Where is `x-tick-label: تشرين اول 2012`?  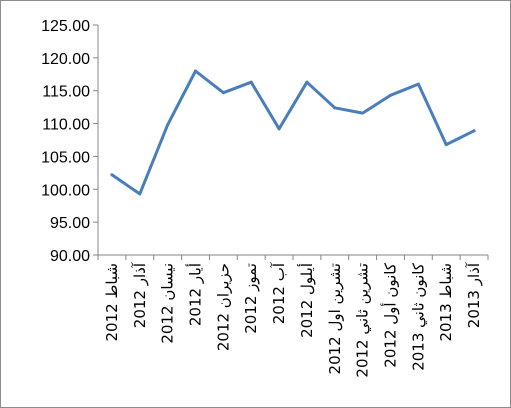
x-tick-label: تشرين اول 2012 is located at coordinates (335, 318).